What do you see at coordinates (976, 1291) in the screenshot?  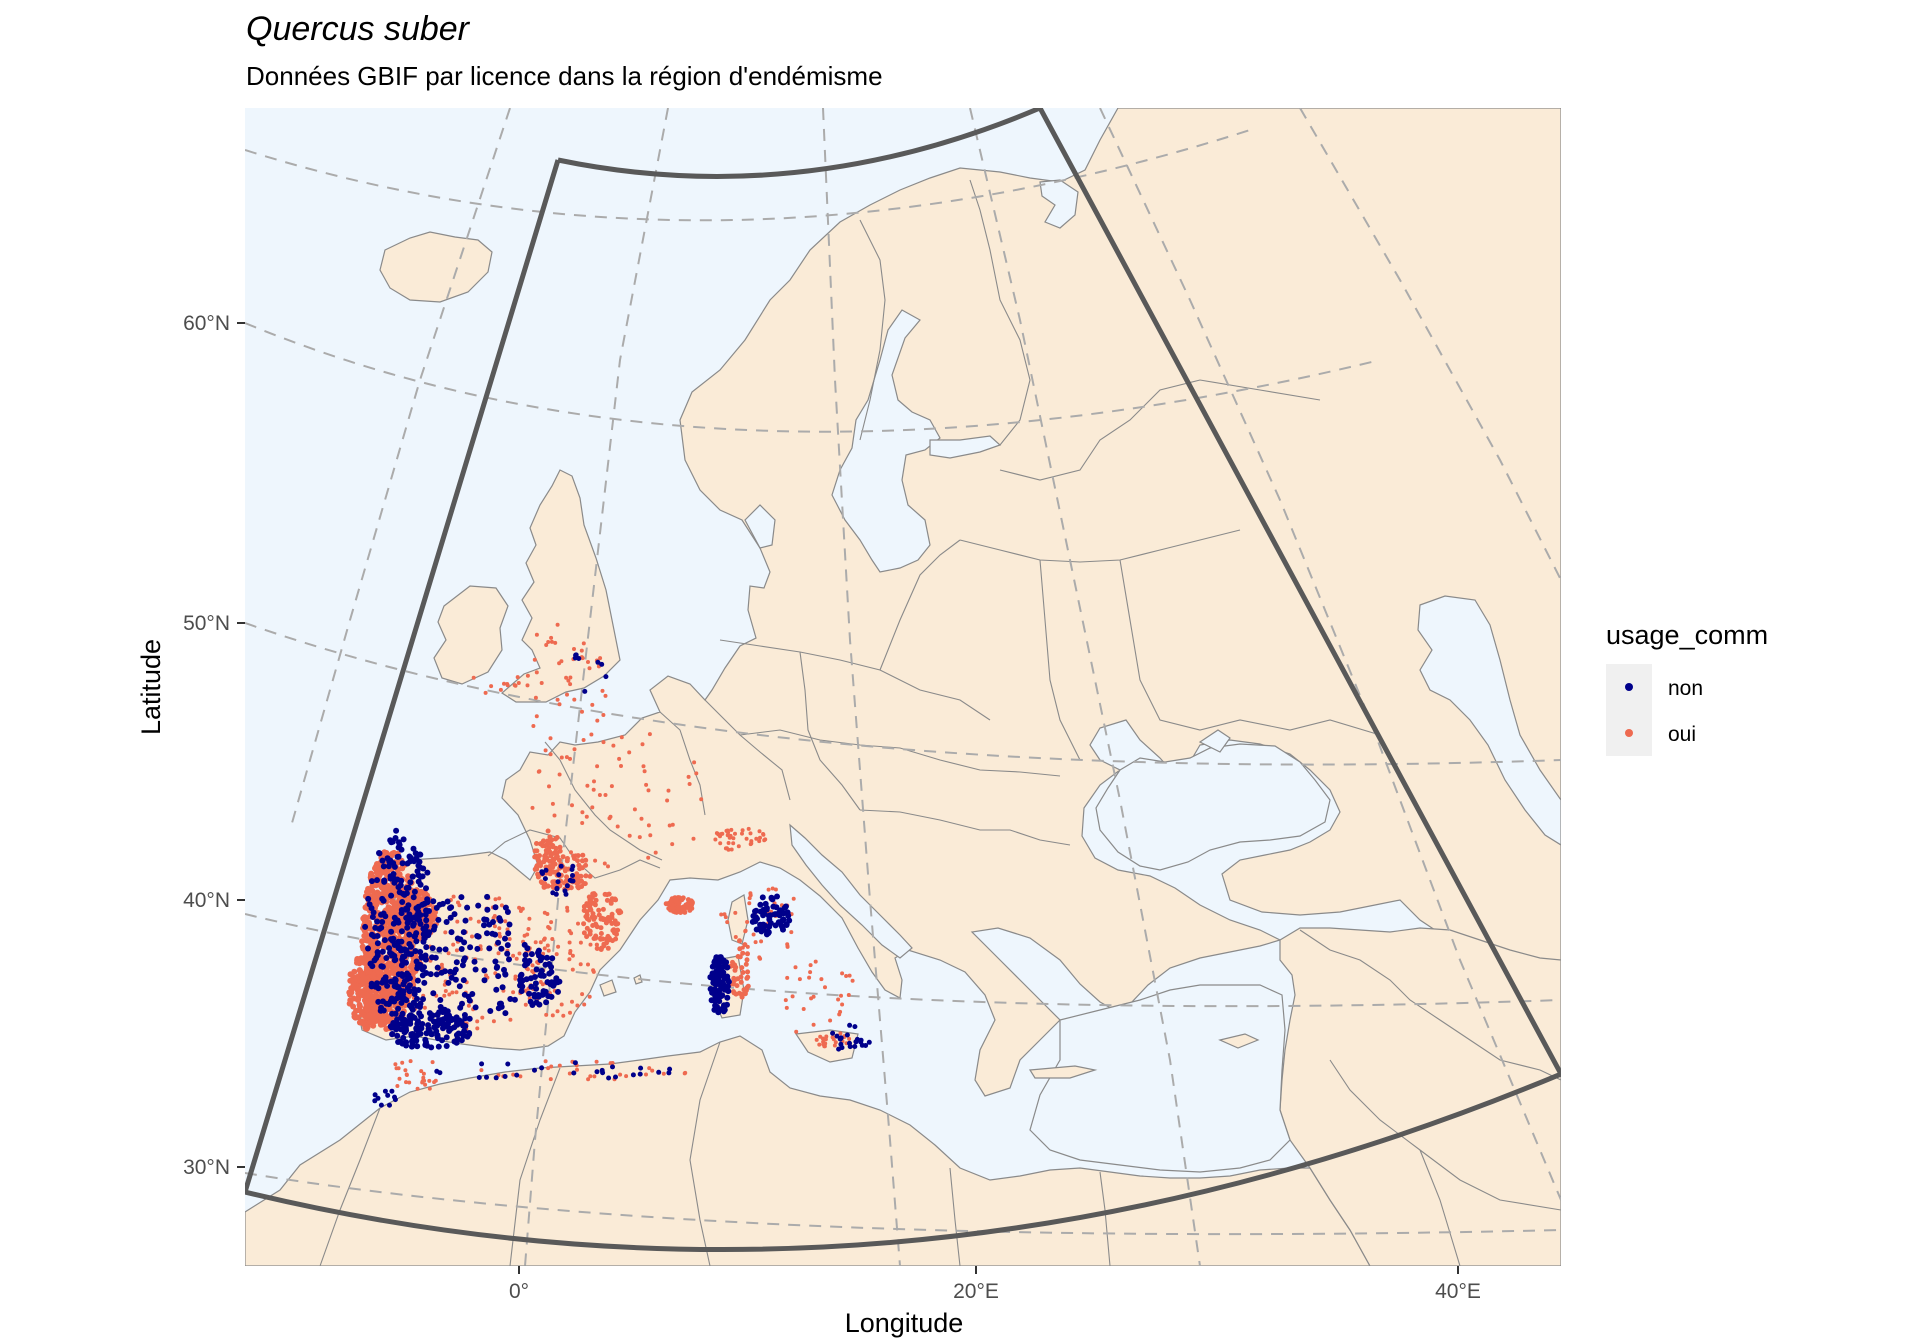 I see `x-tick-label: 20°E` at bounding box center [976, 1291].